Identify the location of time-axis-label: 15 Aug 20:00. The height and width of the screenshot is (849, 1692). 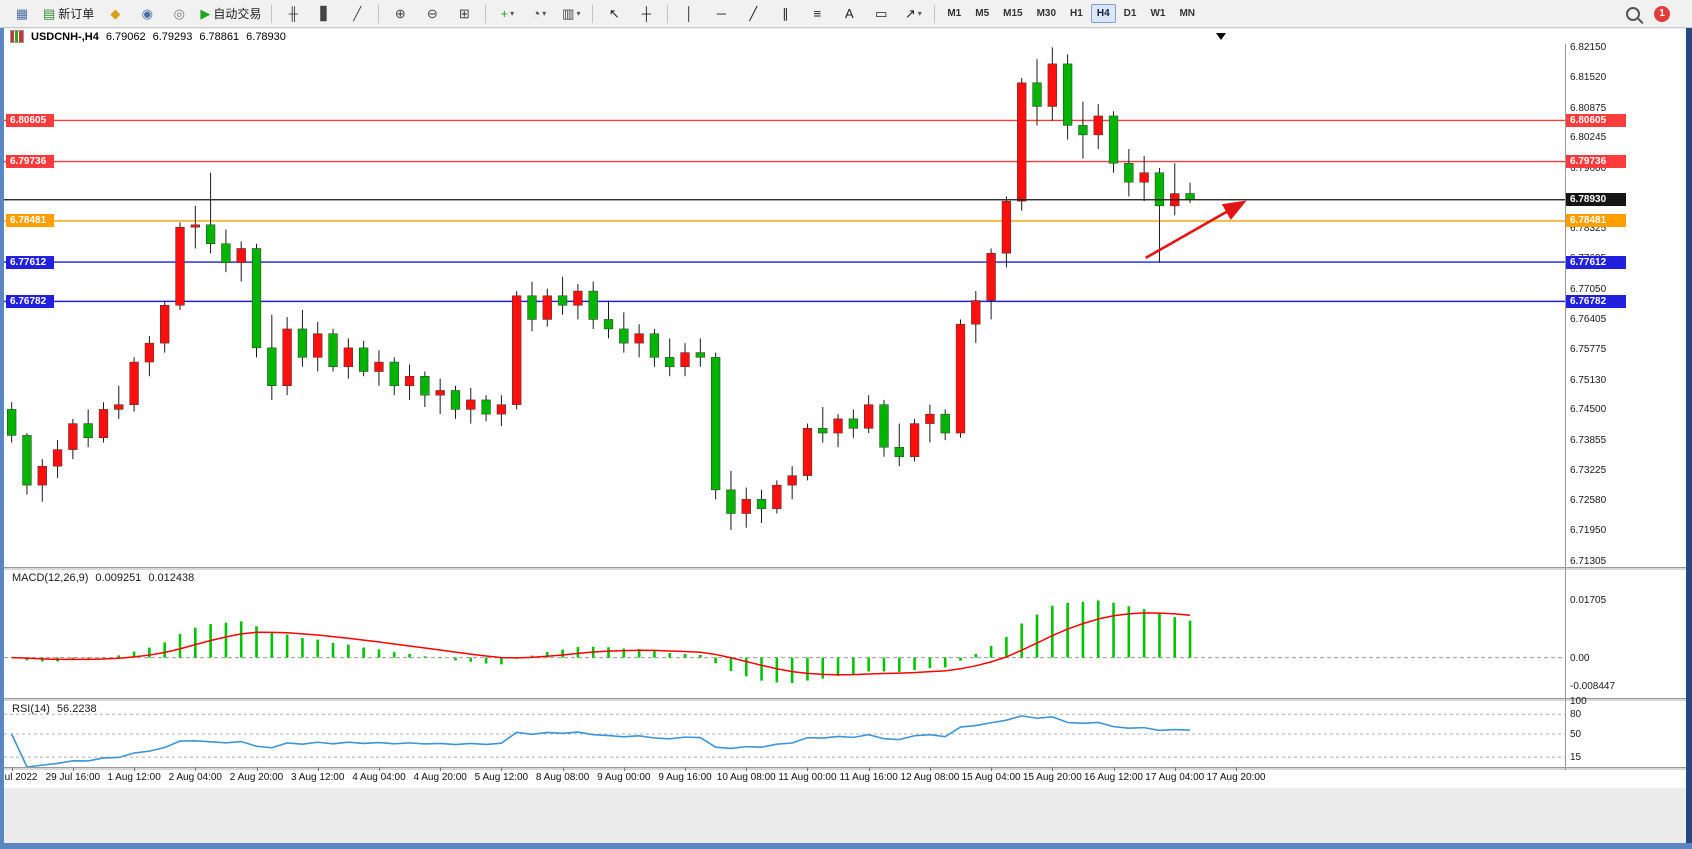
(1052, 777).